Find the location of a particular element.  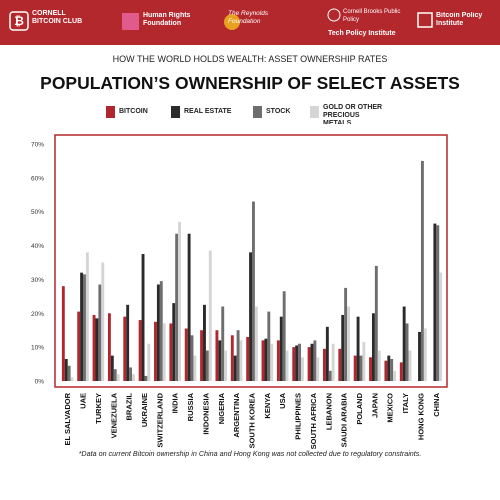

legend-box: REAL ESTATE is located at coordinates (208, 111).